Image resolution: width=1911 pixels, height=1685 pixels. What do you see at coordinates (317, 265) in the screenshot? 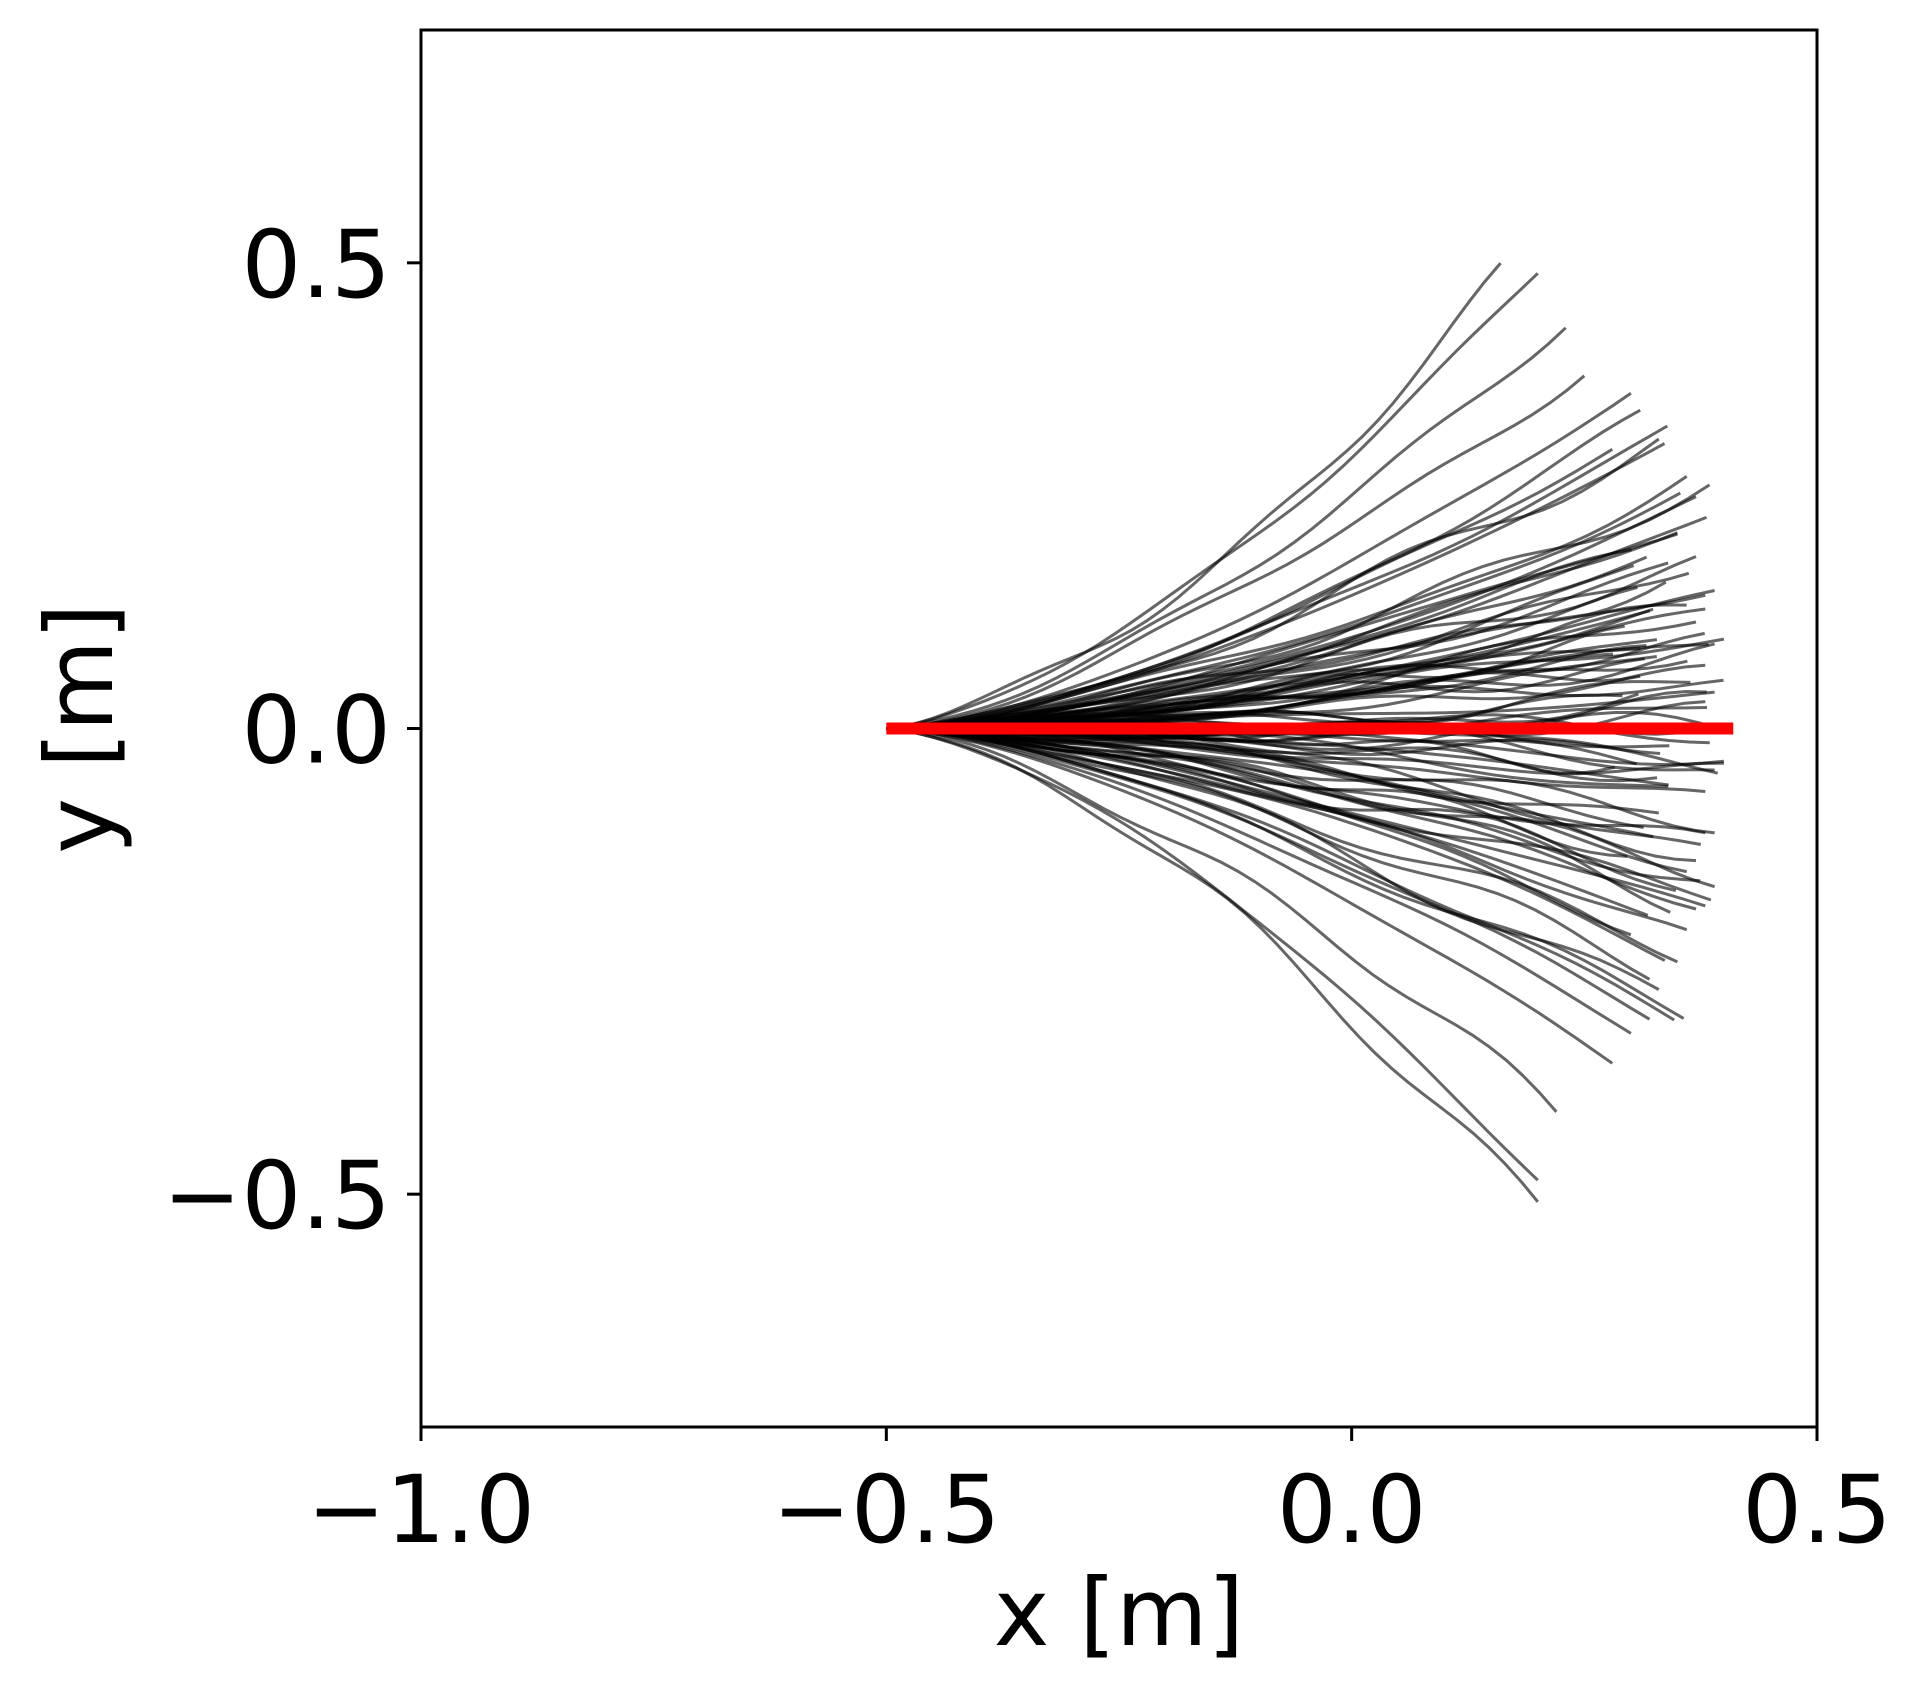
I see `y-tick-label: 0.5` at bounding box center [317, 265].